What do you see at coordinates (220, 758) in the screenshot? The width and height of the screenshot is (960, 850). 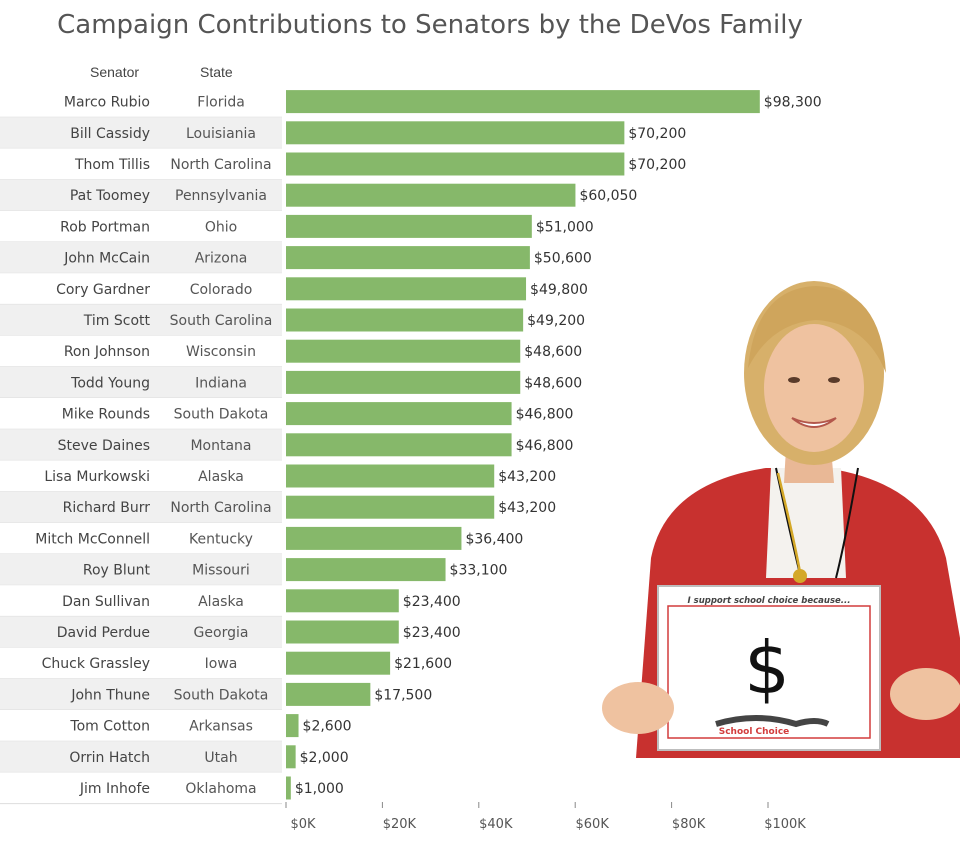 I see `state-name: Utah` at bounding box center [220, 758].